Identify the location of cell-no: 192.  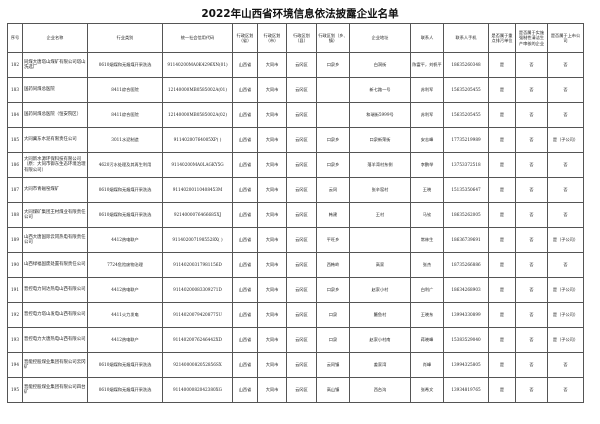
(15, 315).